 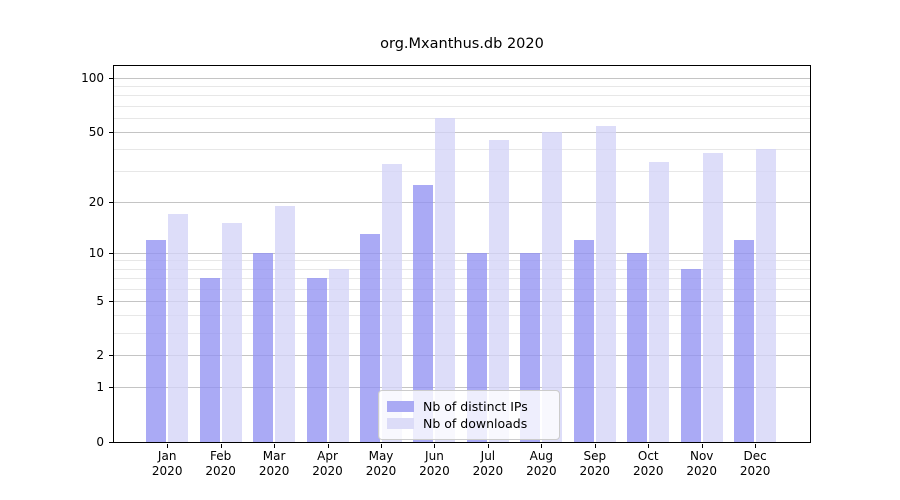 I want to click on legend-label-distinct-ips: Nb of distinct IPs, so click(x=475, y=406).